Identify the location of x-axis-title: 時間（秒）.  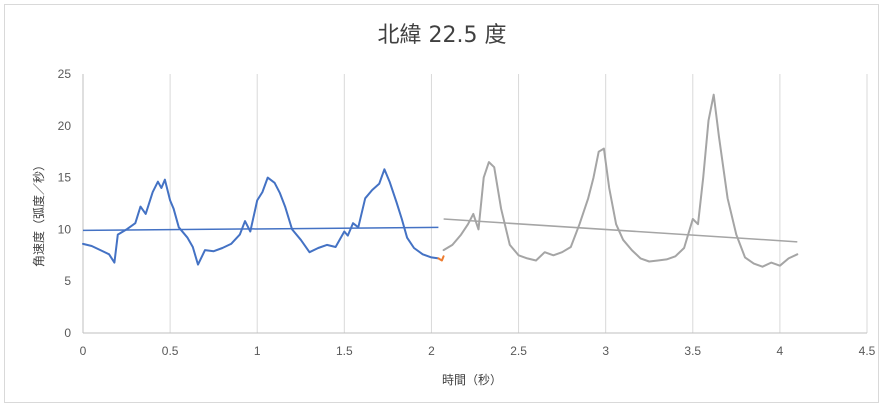
(472, 380).